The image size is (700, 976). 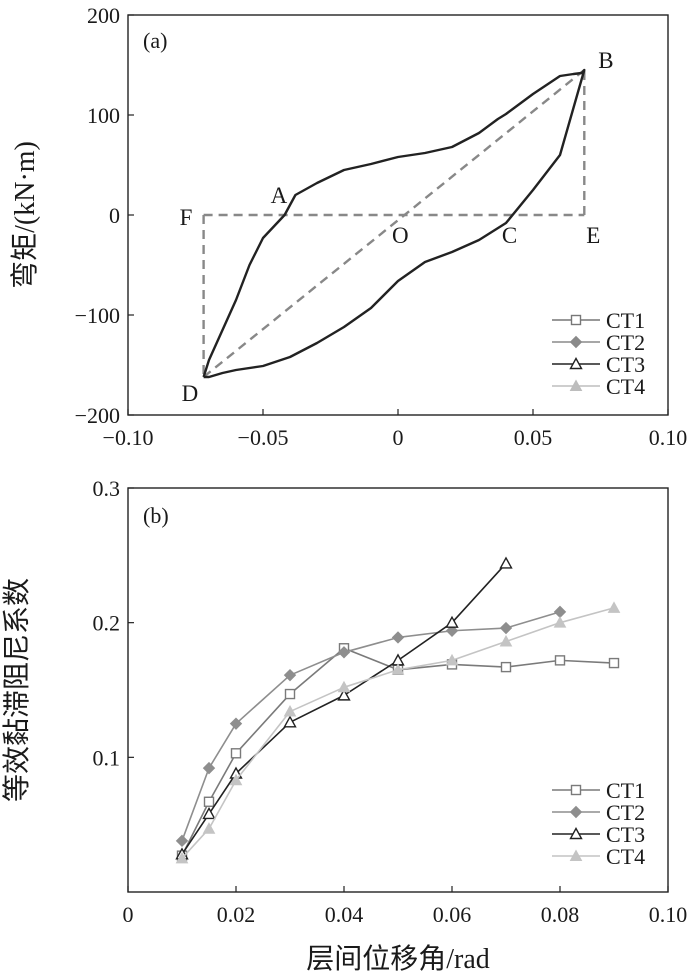 I want to click on panel-a-legend-label: CT4, so click(x=625, y=386).